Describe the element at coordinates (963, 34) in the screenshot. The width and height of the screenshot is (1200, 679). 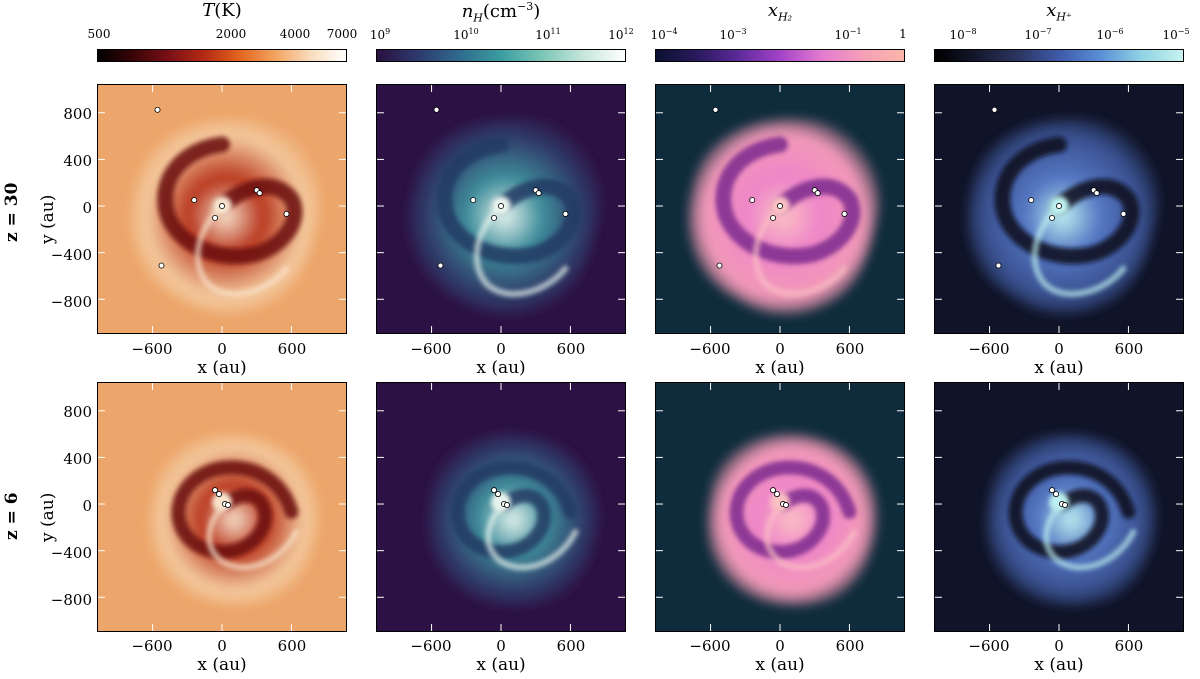
I see `colorbar-tick: 10⁻⁸` at that location.